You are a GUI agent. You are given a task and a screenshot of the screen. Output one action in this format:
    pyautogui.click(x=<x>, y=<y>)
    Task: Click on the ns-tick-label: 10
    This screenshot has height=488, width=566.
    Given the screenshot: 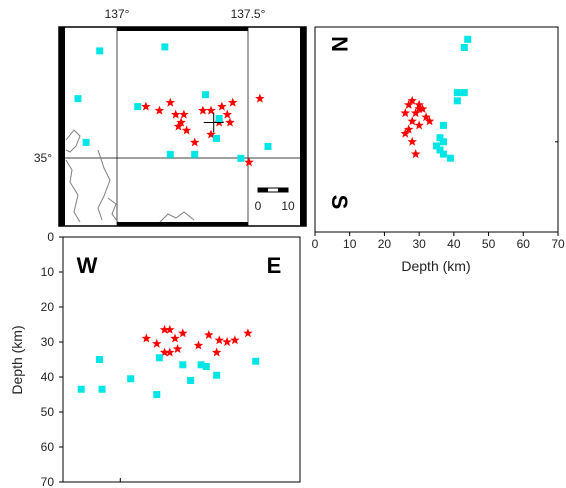 What is the action you would take?
    pyautogui.click(x=350, y=244)
    